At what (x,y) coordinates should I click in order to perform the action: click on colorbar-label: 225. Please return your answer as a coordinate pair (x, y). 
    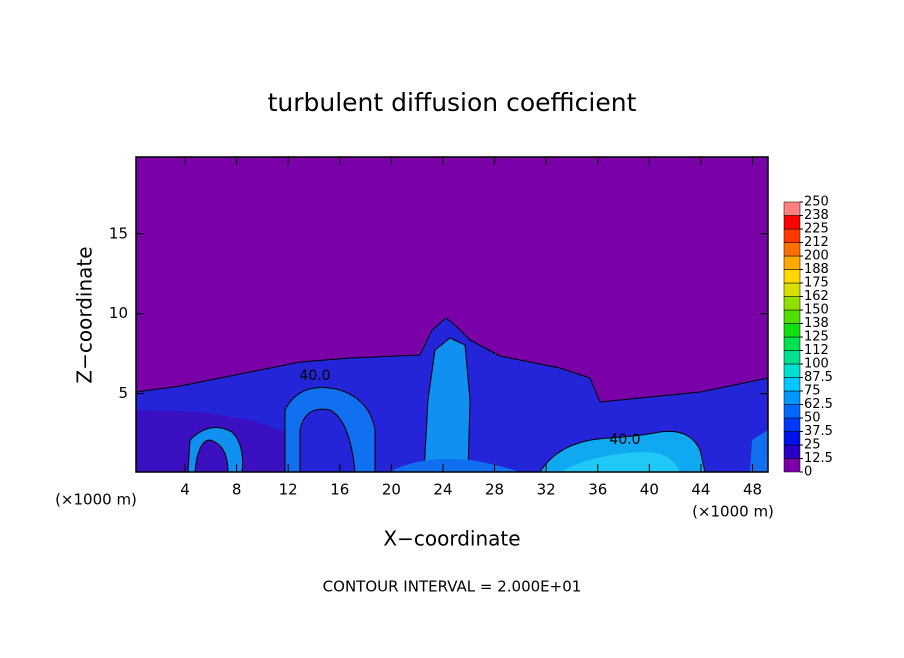
    Looking at the image, I should click on (816, 229).